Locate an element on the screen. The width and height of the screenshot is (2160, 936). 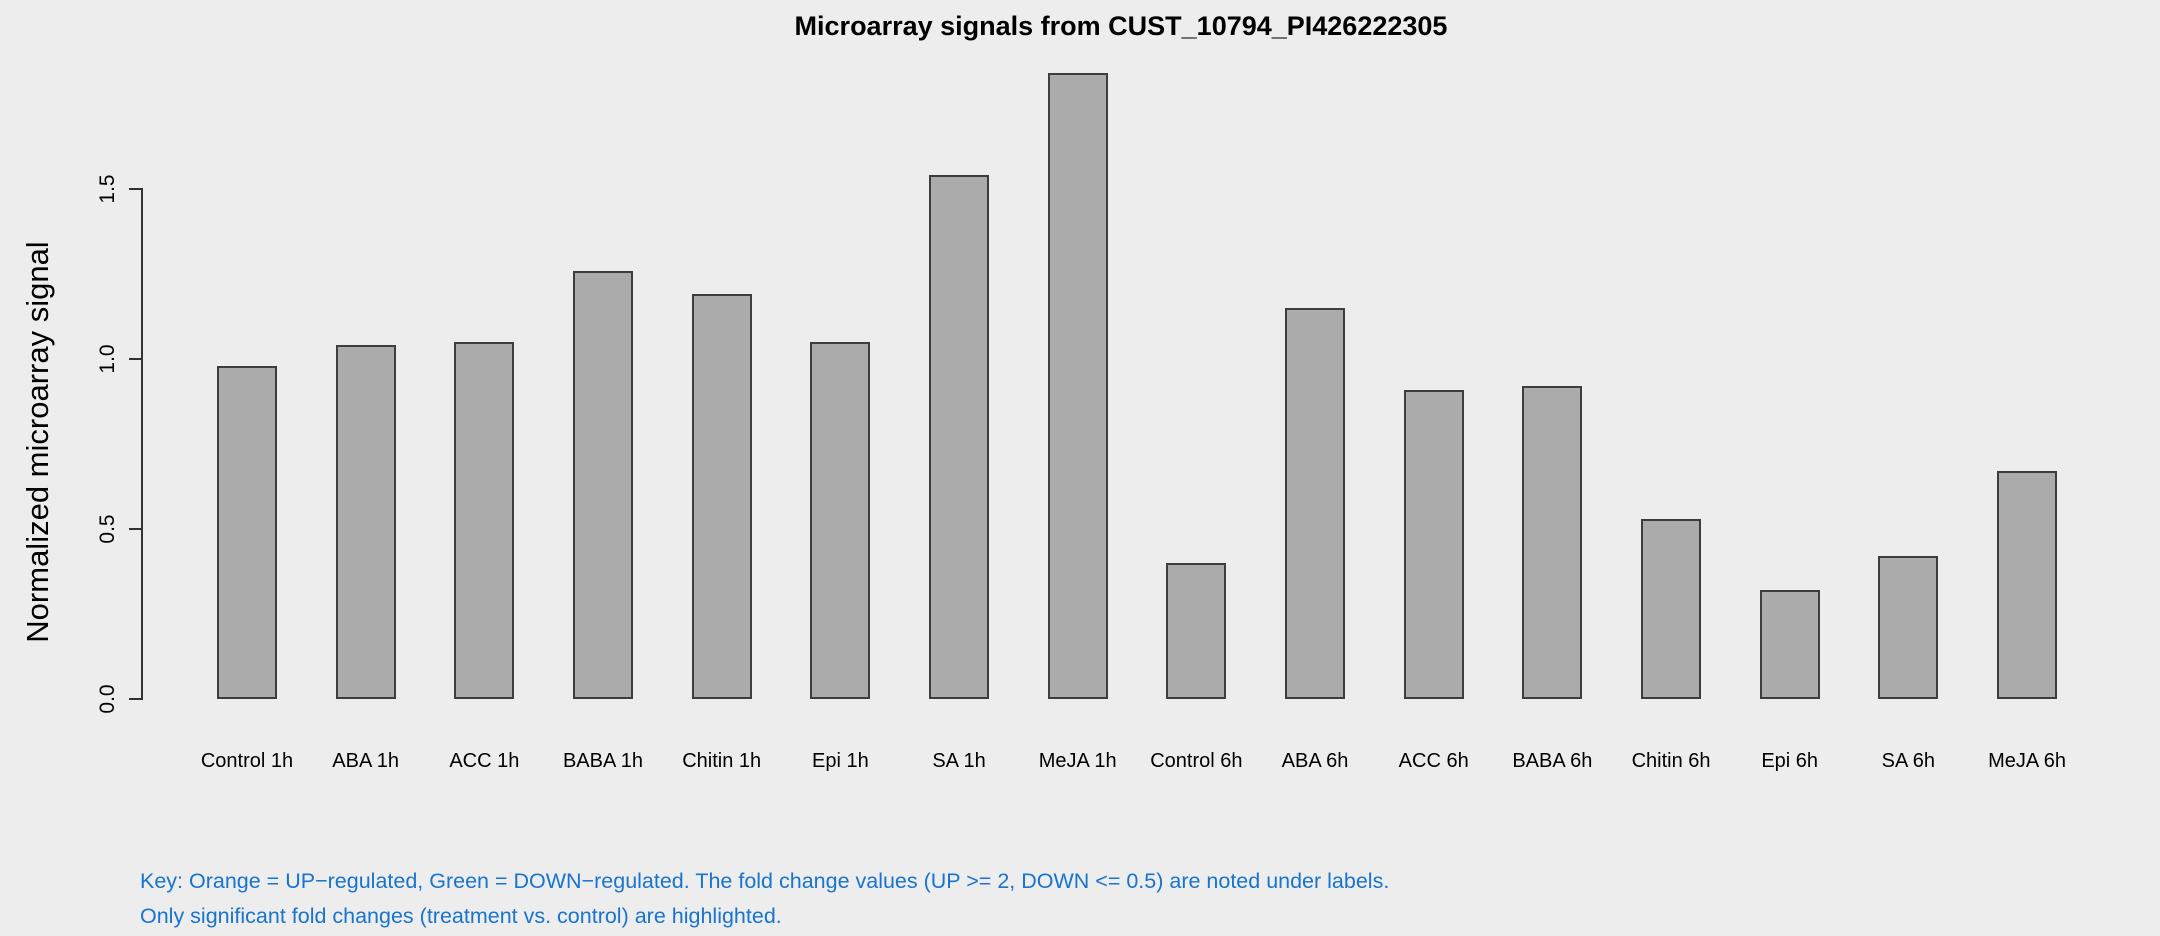
x-tick-label-control-1h: Control 1h is located at coordinates (247, 761).